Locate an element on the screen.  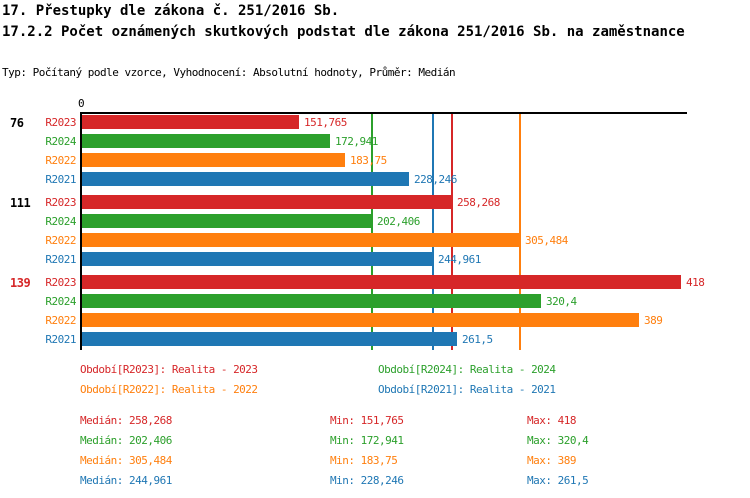
bar-value-label: 183,75 is located at coordinates (368, 160).